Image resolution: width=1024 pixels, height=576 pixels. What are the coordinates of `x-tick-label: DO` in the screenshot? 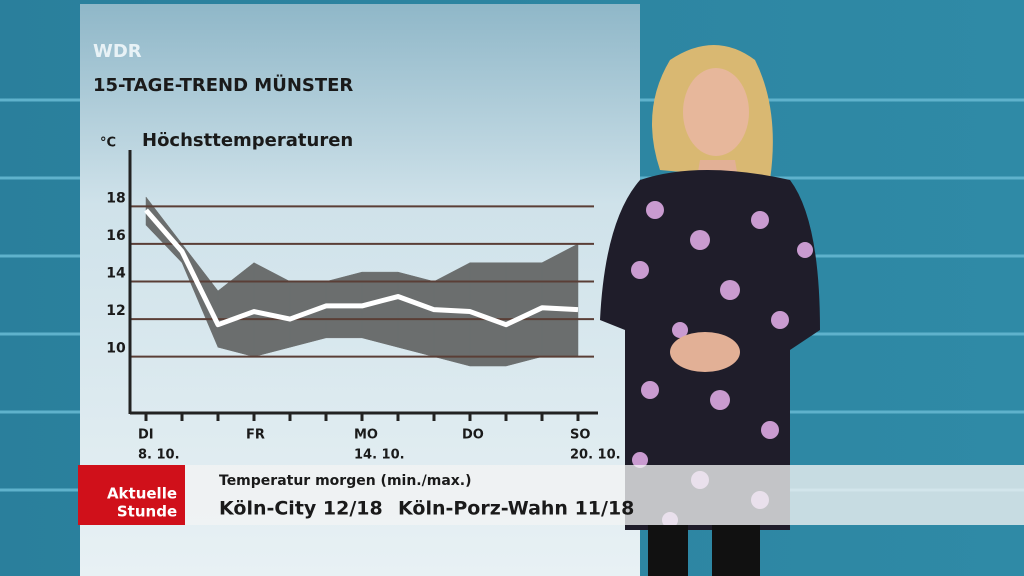 It's located at (473, 435).